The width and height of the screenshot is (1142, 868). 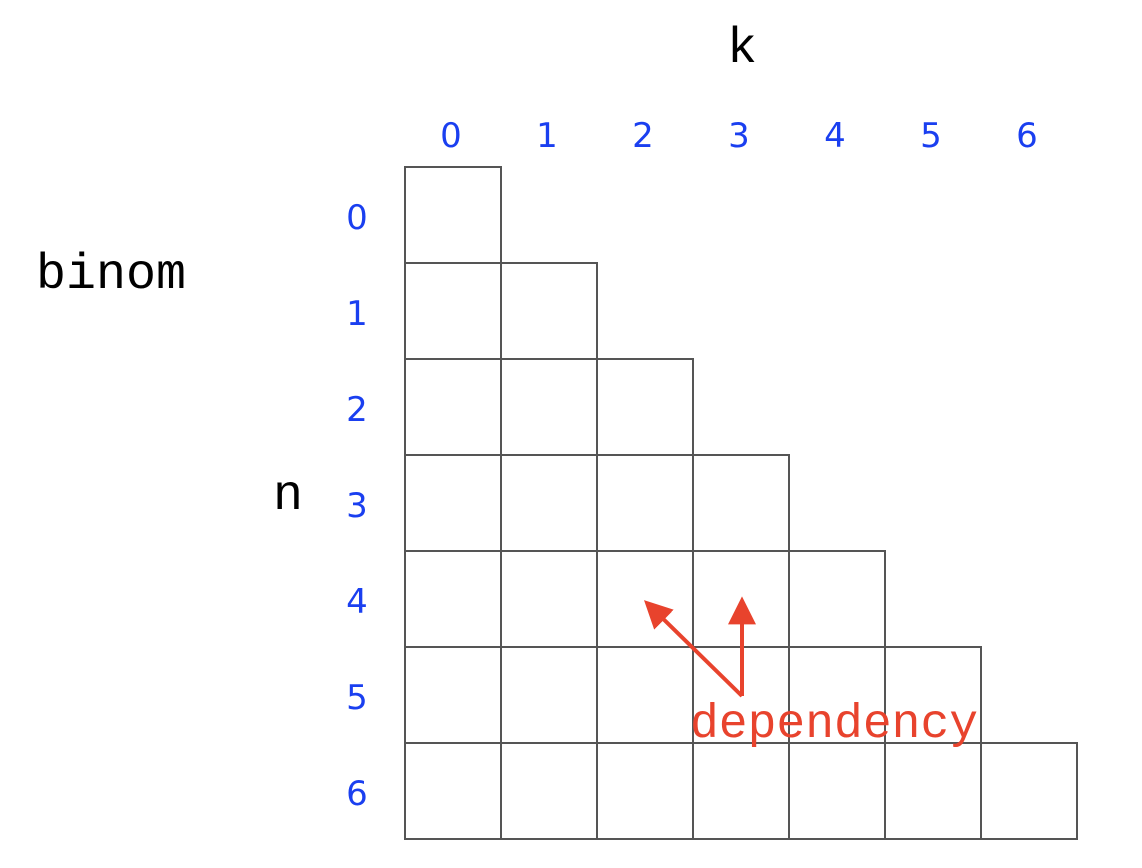 What do you see at coordinates (834, 725) in the screenshot?
I see `dependency-label: dependency` at bounding box center [834, 725].